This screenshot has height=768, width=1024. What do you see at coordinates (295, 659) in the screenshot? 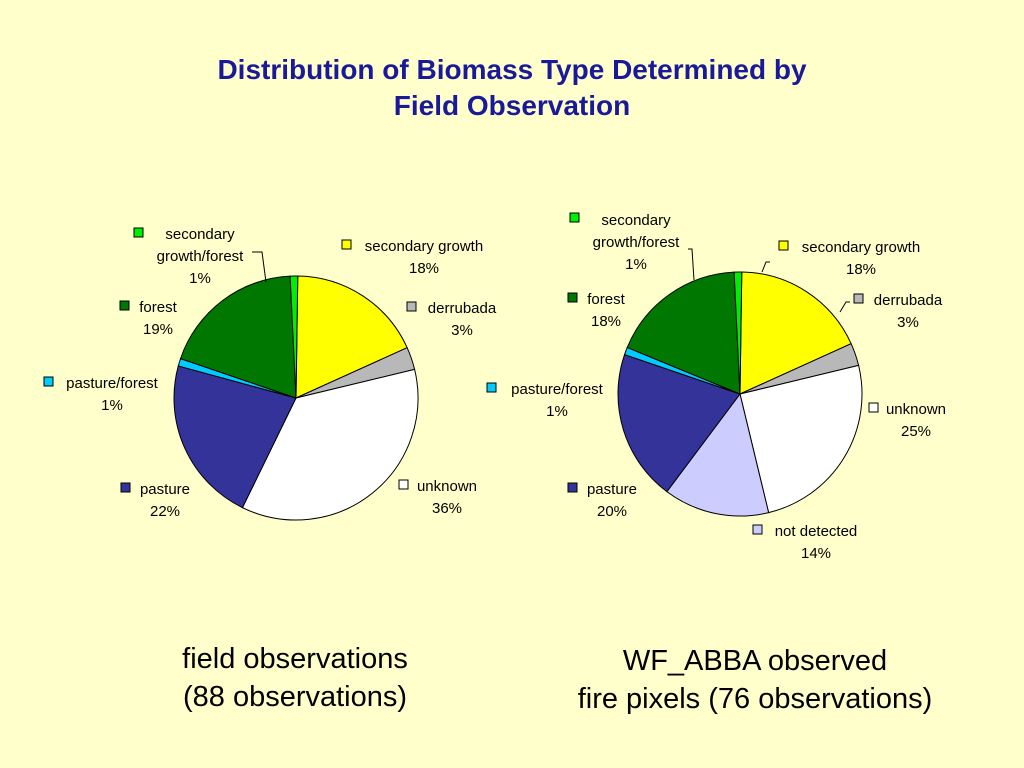
I see `caption-left-line-1: field observations` at bounding box center [295, 659].